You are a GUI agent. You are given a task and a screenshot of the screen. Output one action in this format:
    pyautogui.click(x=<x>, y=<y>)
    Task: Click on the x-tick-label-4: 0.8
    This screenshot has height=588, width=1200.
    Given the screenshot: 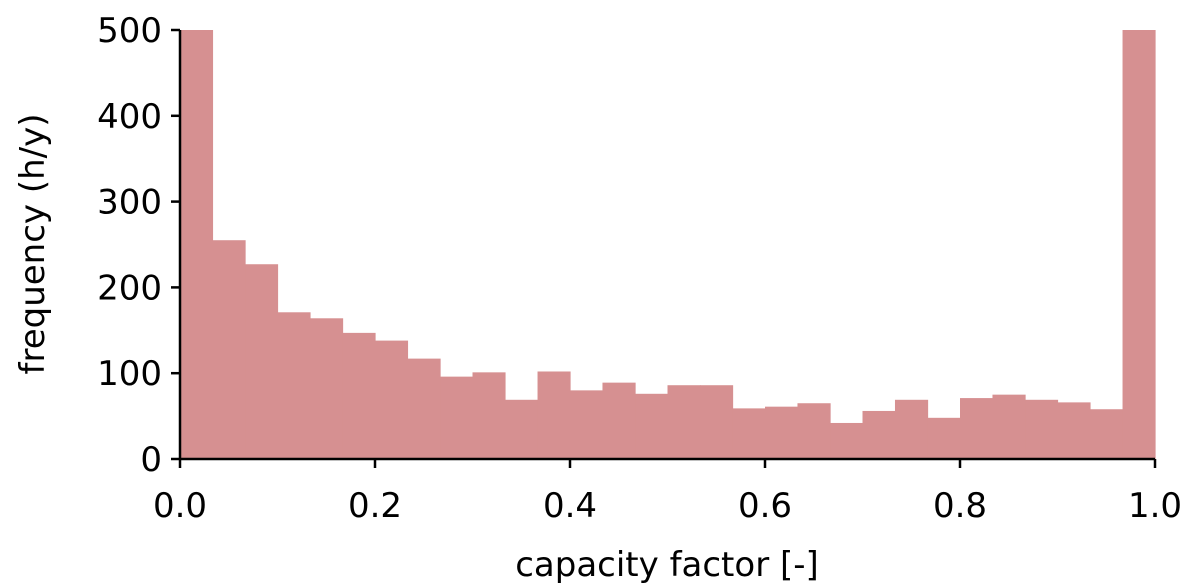 What is the action you would take?
    pyautogui.click(x=960, y=506)
    